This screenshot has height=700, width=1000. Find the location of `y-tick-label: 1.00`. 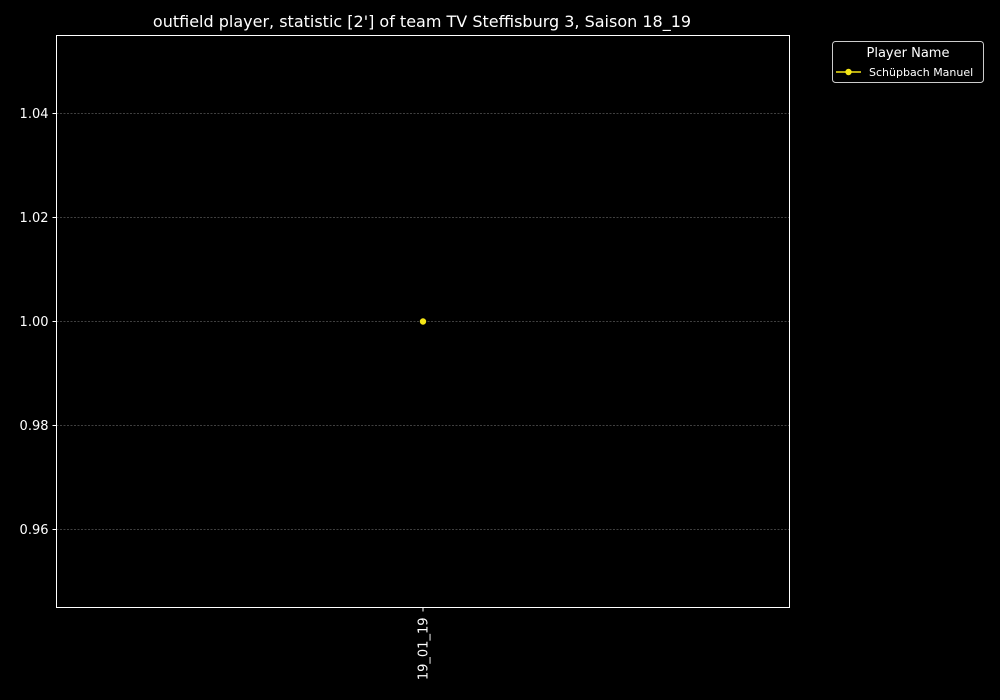

y-tick-label: 1.00 is located at coordinates (34, 322).